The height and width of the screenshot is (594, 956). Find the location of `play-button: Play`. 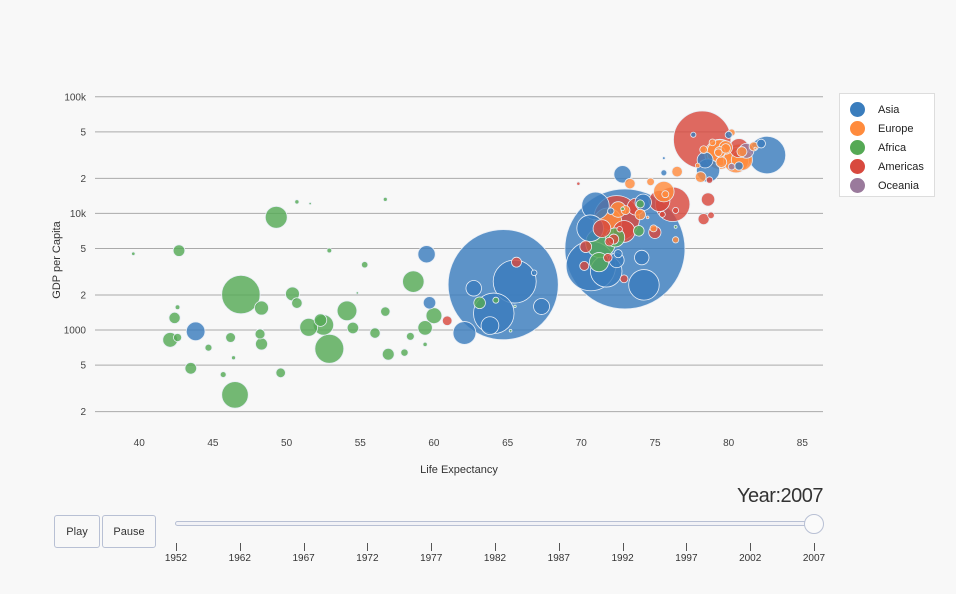

play-button: Play is located at coordinates (77, 531).